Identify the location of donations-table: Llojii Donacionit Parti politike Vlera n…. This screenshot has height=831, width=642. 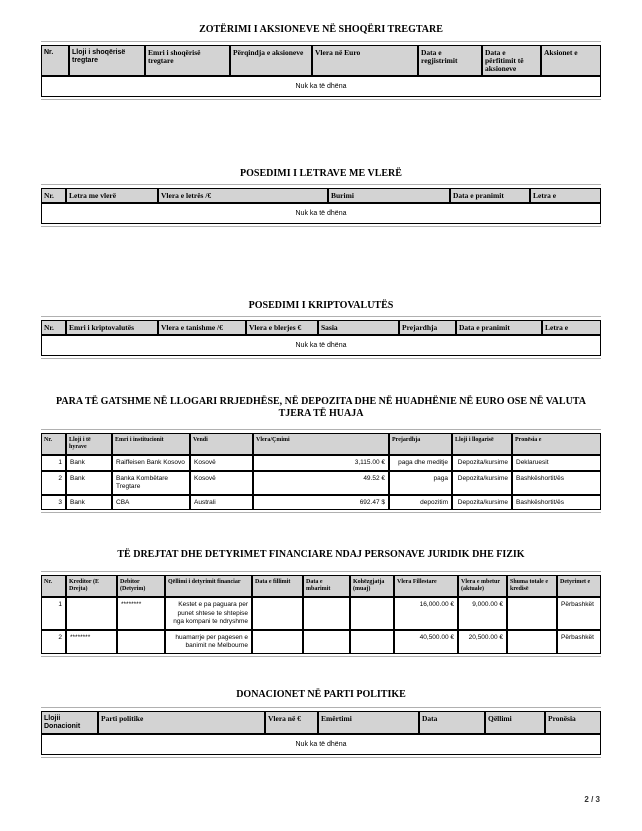
(321, 732).